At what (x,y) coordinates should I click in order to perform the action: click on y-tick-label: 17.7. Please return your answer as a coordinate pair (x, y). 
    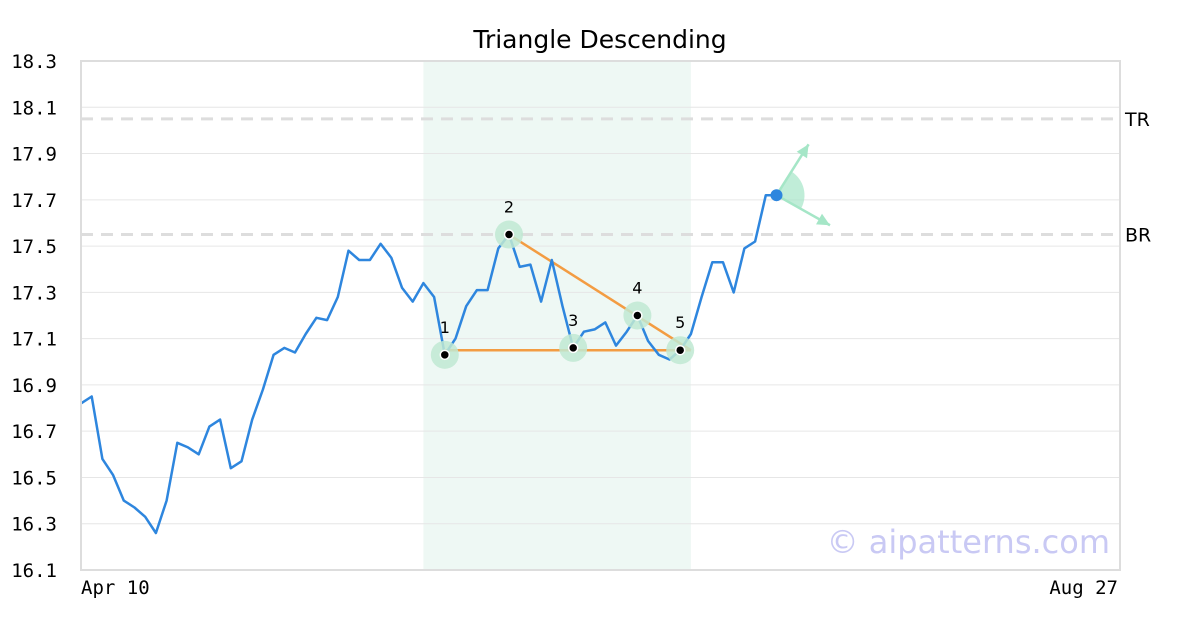
    Looking at the image, I should click on (34, 201).